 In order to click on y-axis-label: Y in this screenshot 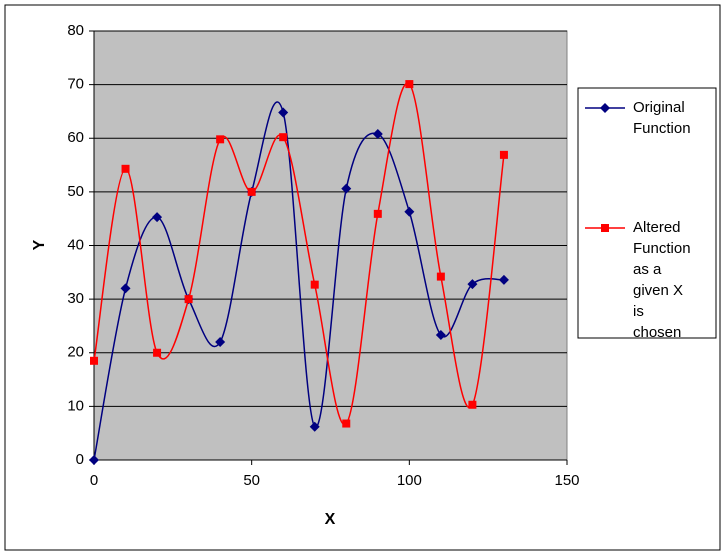, I will do `click(39, 244)`.